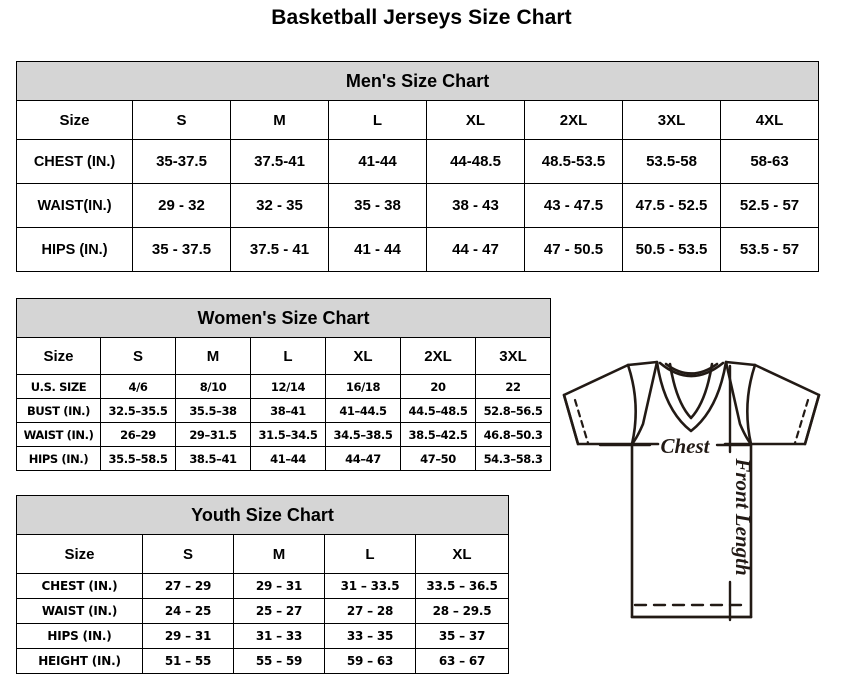 This screenshot has width=843, height=679. What do you see at coordinates (138, 356) in the screenshot?
I see `womens-col-s: S` at bounding box center [138, 356].